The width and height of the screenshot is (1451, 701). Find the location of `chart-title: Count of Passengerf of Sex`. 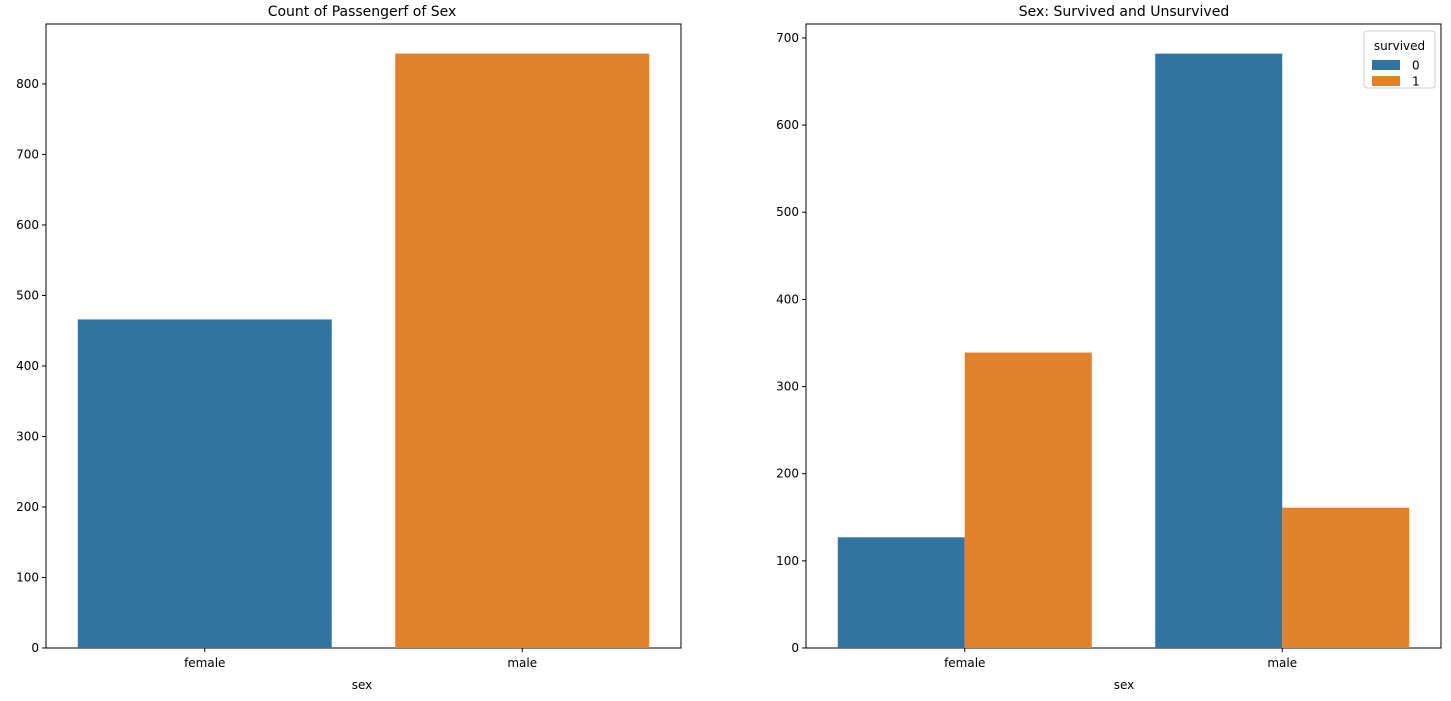

chart-title: Count of Passengerf of Sex is located at coordinates (362, 12).